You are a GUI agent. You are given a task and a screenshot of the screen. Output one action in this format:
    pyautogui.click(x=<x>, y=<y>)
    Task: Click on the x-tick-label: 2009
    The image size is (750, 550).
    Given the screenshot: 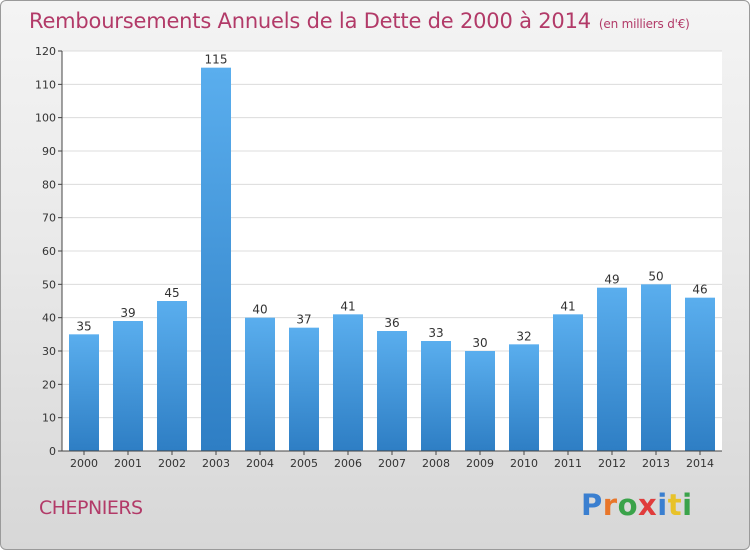 What is the action you would take?
    pyautogui.click(x=480, y=463)
    